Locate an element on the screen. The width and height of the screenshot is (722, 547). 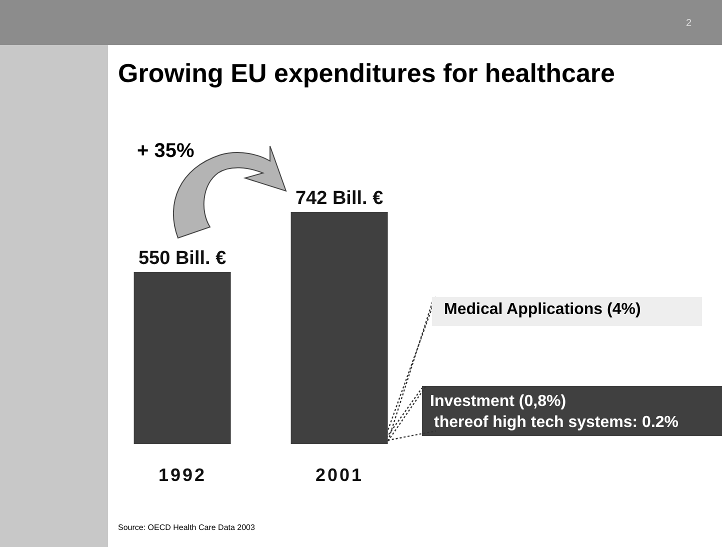
text: thereof high tech systems: 0.2% is located at coordinates (556, 423).